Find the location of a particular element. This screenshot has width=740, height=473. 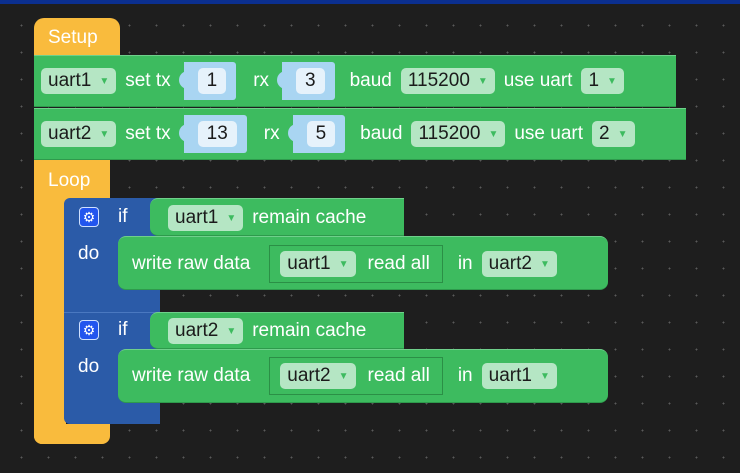

uart-dropdown: 2 ▼ is located at coordinates (613, 134).